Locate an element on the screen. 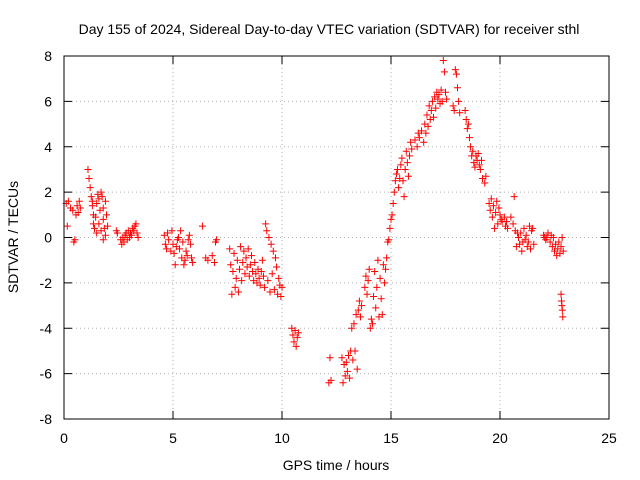  y-tick-label: 0 is located at coordinates (48, 238).